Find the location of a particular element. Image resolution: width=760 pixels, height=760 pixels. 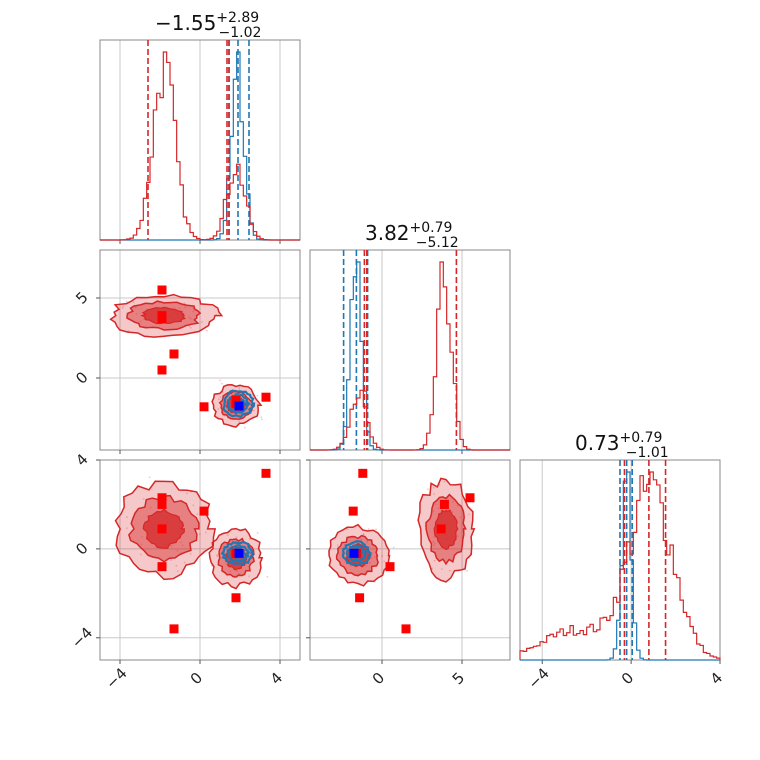

y-tick-label: 4 is located at coordinates (81, 459).